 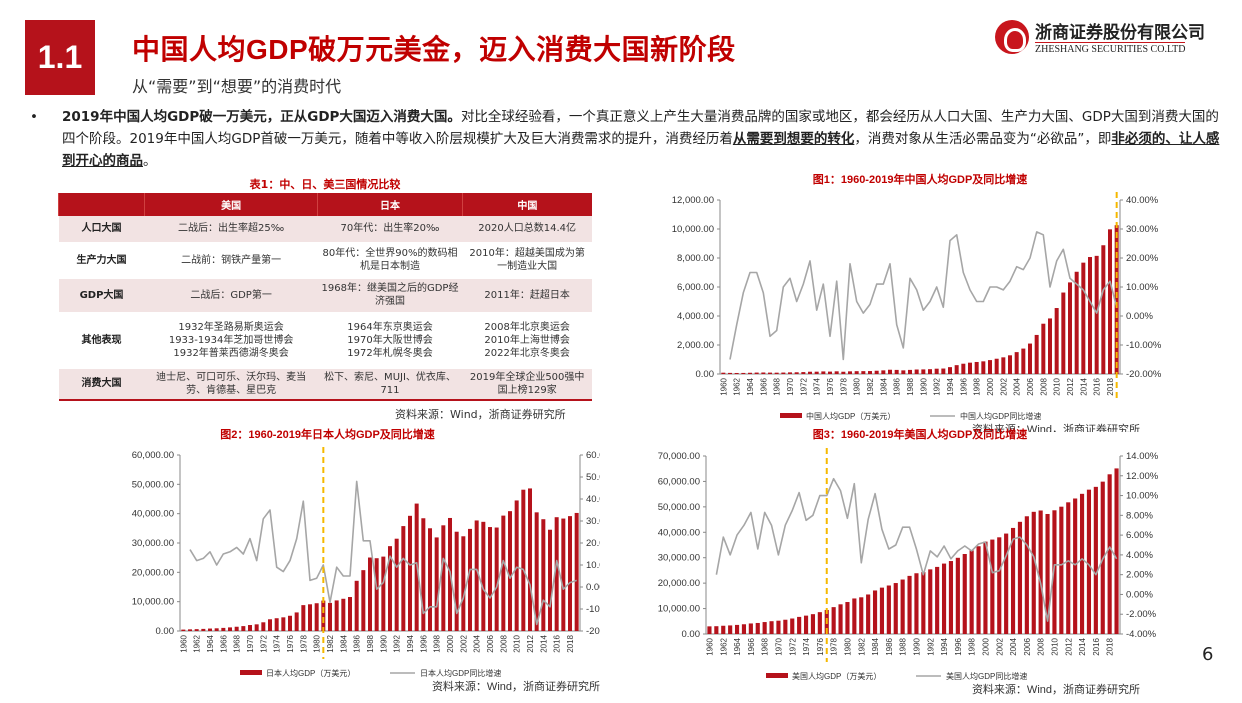 I want to click on table-cell: 2010年：超越美国成为第一制造业大国, so click(x=527, y=260).